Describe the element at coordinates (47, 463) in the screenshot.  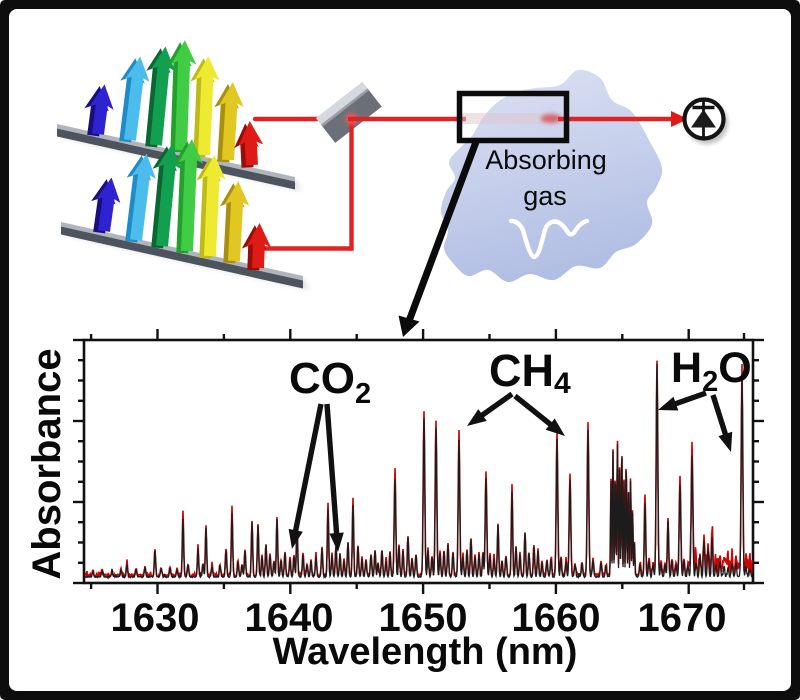
I see `svg-text: Absorbance` at that location.